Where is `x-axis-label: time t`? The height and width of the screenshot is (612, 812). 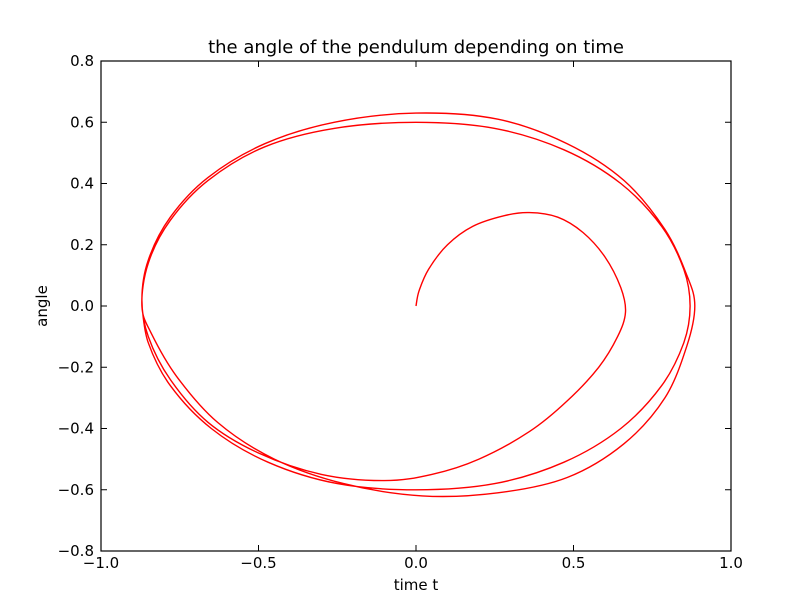 x-axis-label: time t is located at coordinates (416, 585).